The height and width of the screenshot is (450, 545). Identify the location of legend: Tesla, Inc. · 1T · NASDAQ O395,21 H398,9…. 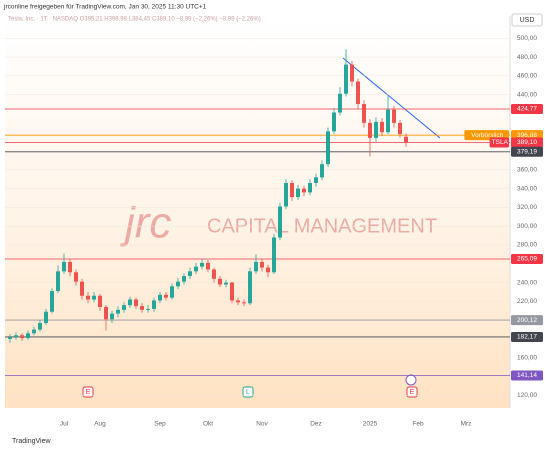
(134, 20).